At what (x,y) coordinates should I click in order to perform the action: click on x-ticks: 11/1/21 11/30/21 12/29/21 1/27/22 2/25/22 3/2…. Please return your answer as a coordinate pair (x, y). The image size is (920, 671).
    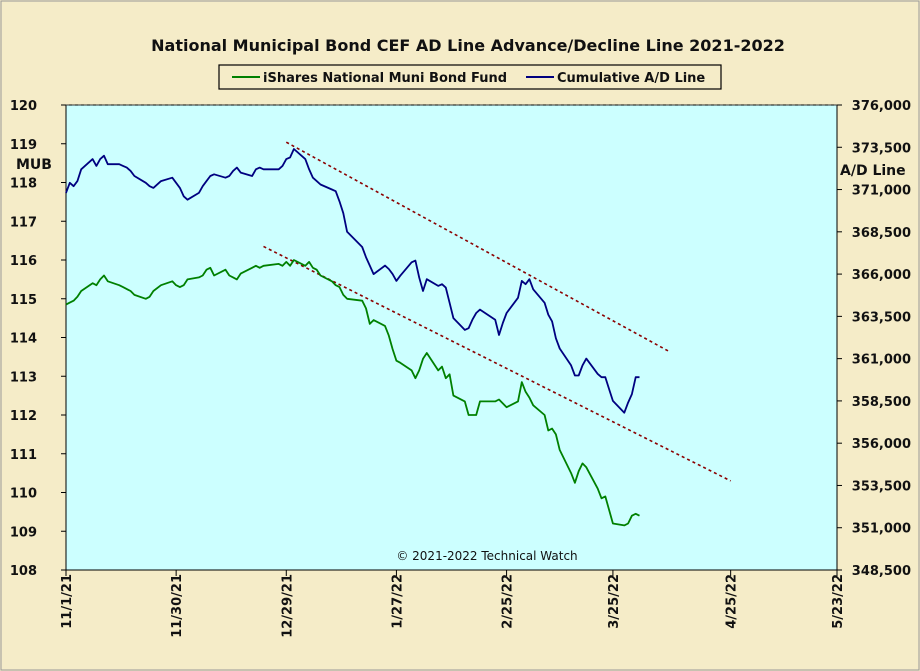
    Looking at the image, I should click on (453, 604).